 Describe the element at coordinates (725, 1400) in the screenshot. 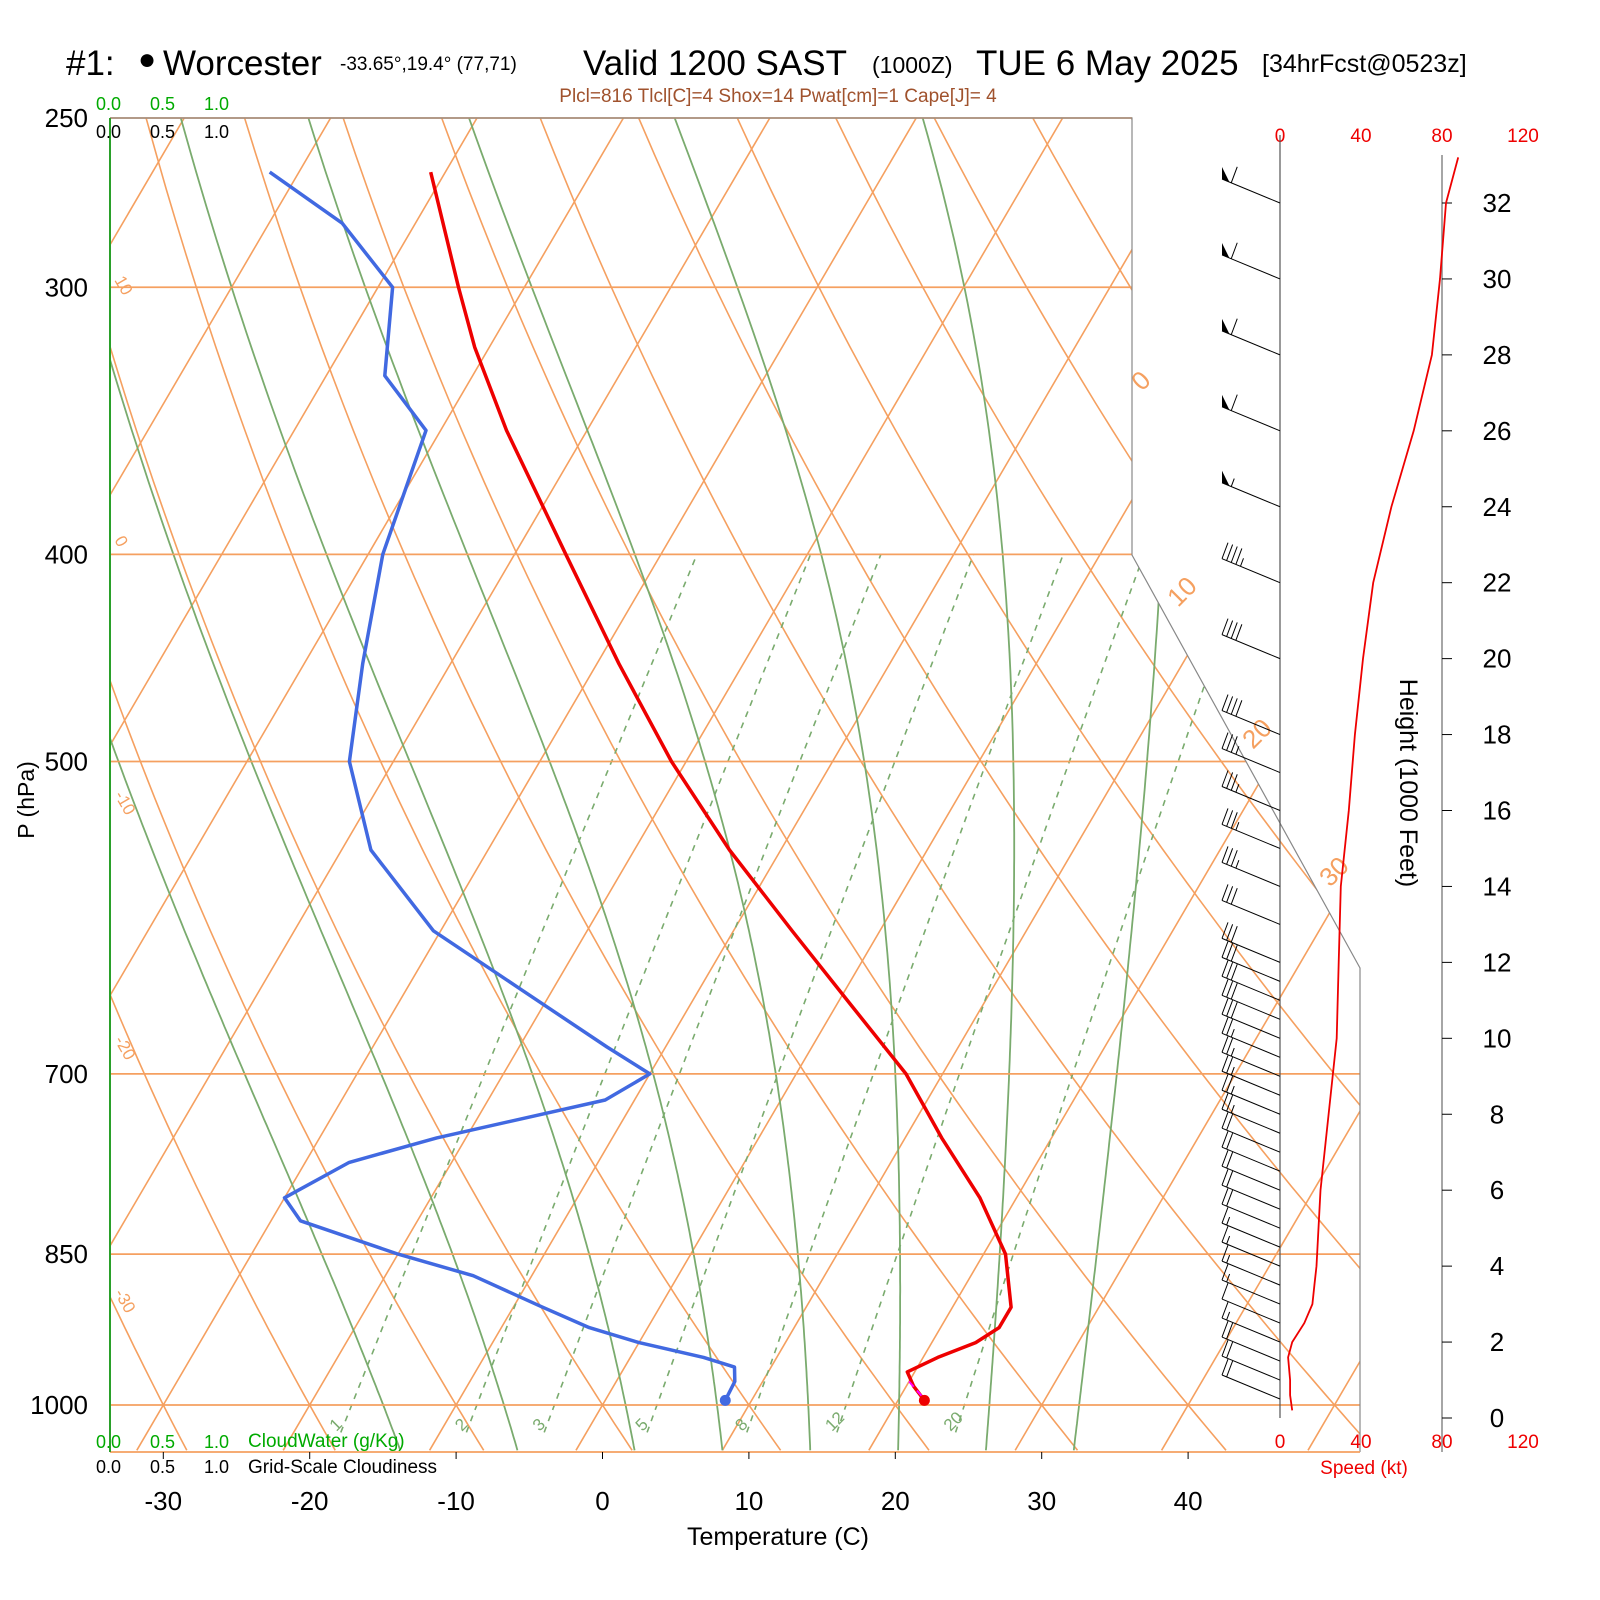

I see `surface-dewpoint-point` at that location.